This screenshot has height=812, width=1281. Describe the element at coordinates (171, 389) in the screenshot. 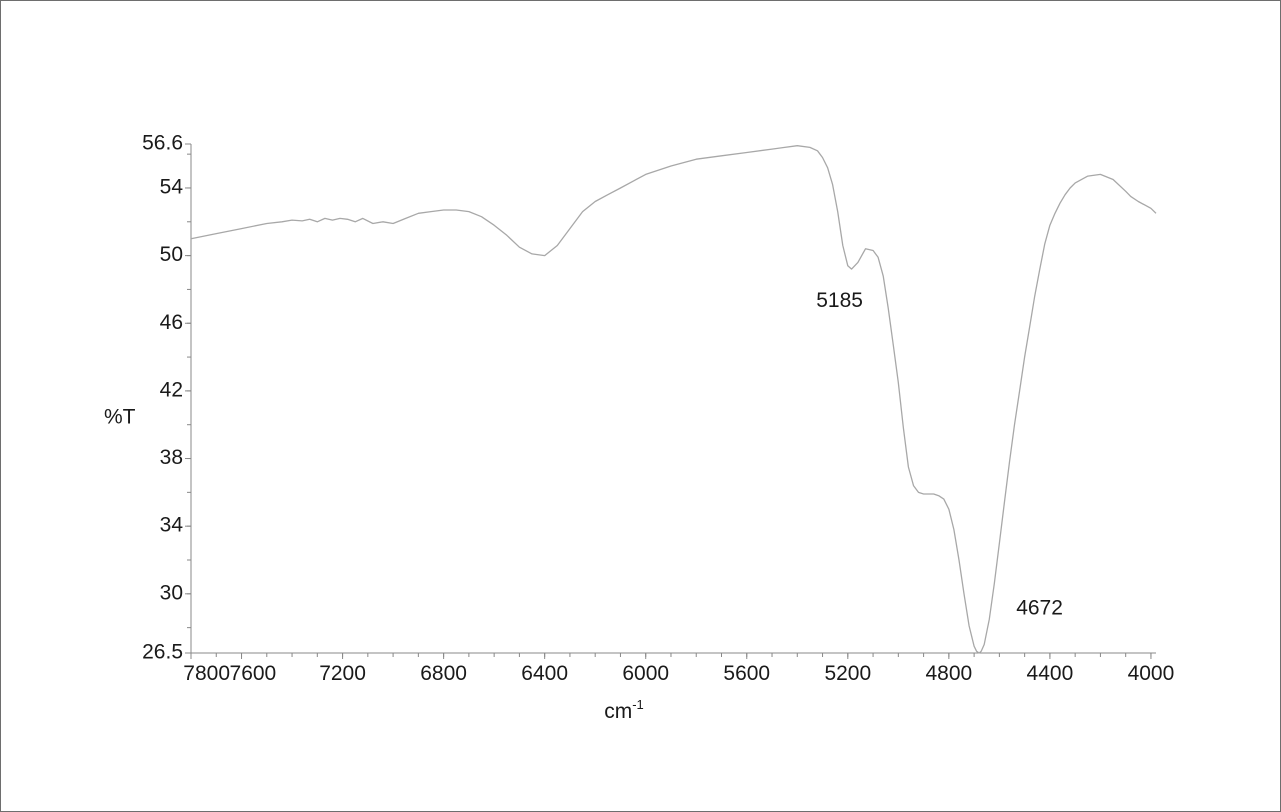

I see `y-tick-label: 42` at that location.